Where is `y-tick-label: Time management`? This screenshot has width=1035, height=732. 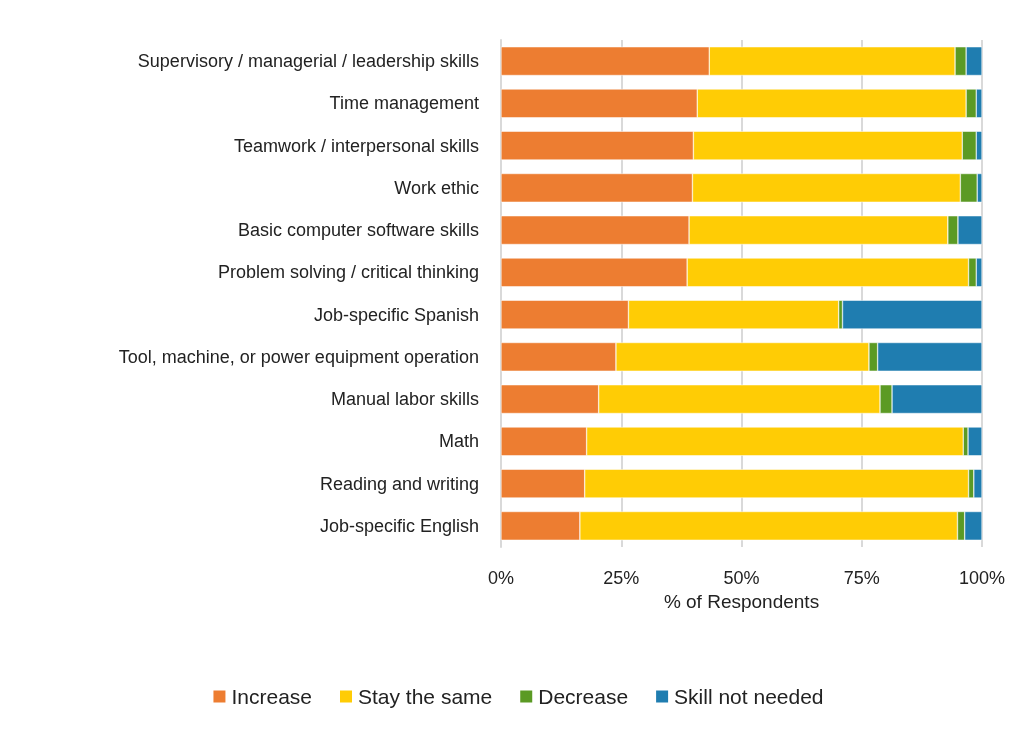 y-tick-label: Time management is located at coordinates (404, 103).